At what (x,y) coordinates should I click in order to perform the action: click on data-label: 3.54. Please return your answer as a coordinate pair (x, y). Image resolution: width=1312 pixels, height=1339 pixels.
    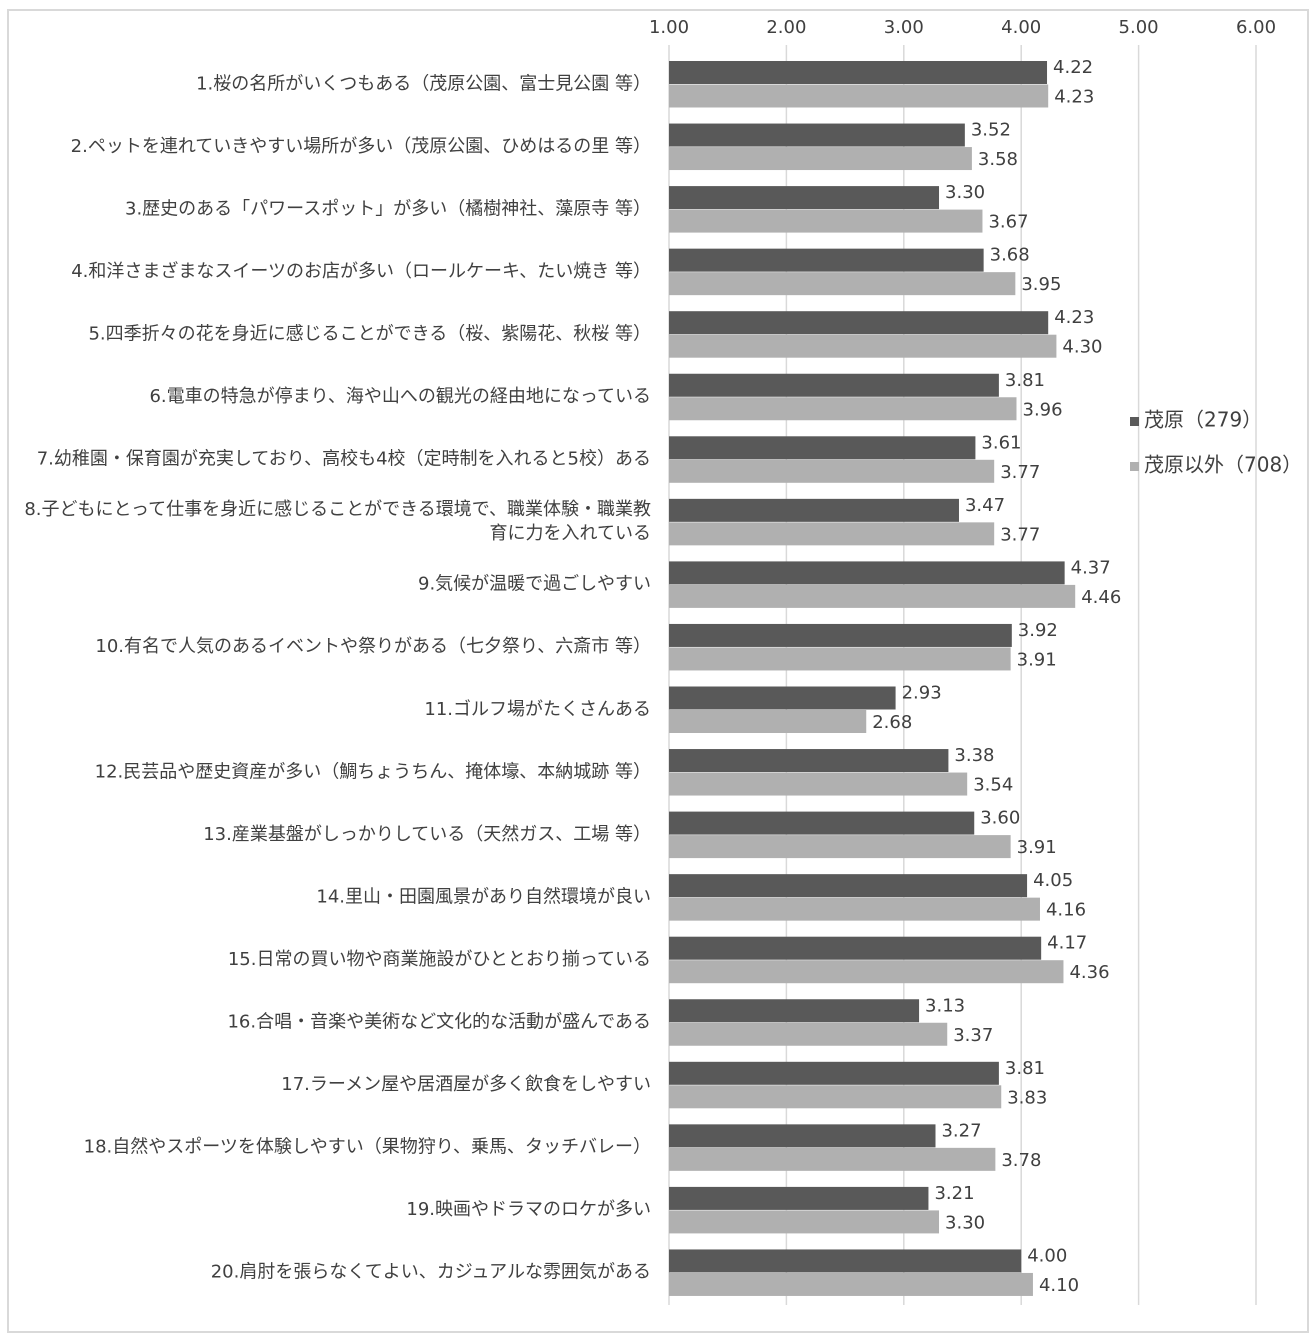
    Looking at the image, I should click on (993, 785).